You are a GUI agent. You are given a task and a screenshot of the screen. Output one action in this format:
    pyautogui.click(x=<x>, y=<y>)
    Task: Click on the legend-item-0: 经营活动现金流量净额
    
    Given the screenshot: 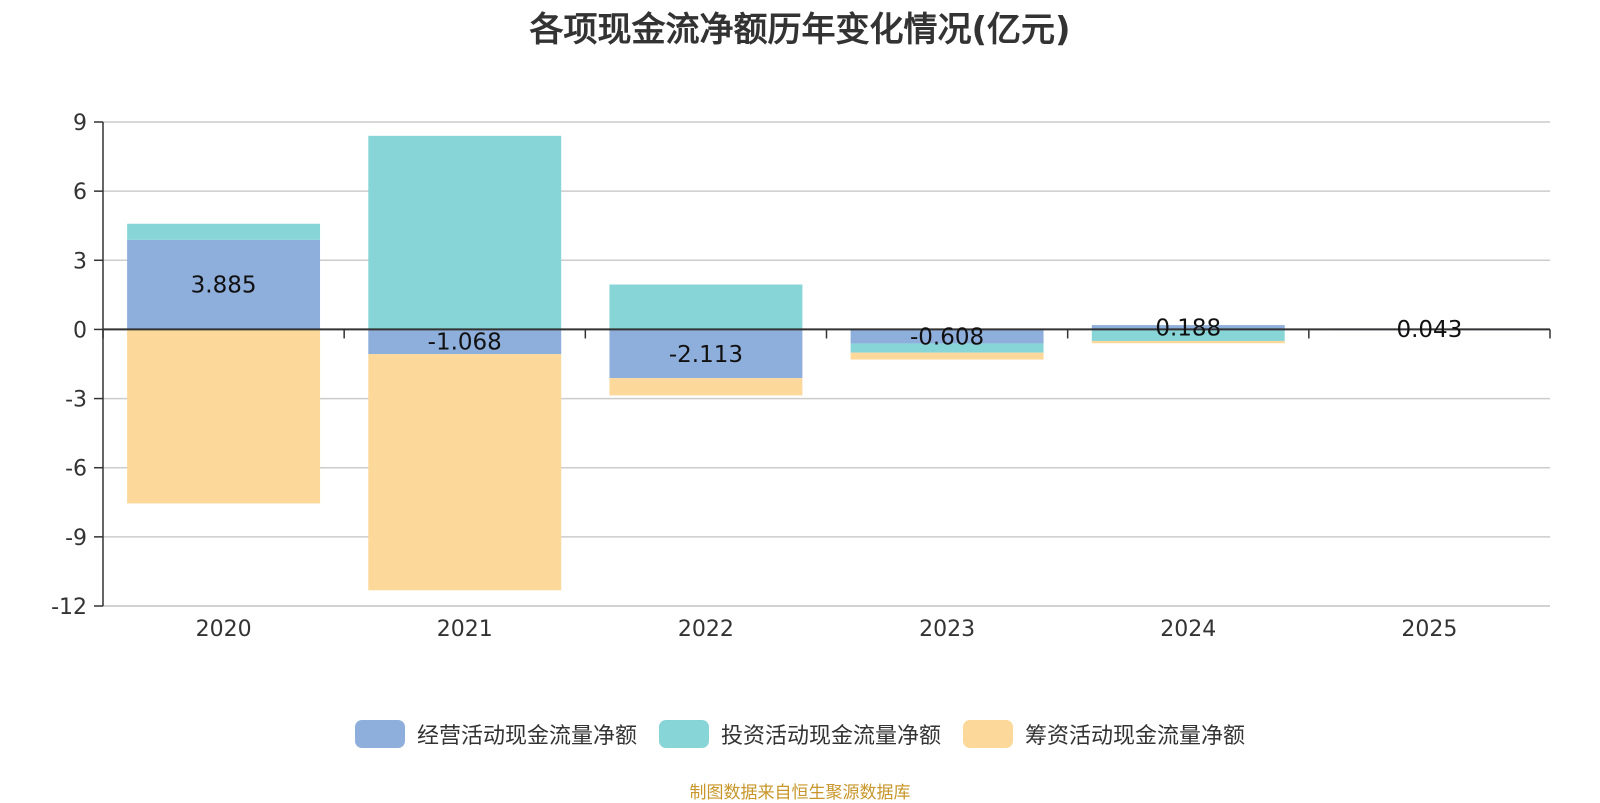 What is the action you would take?
    pyautogui.click(x=495, y=734)
    